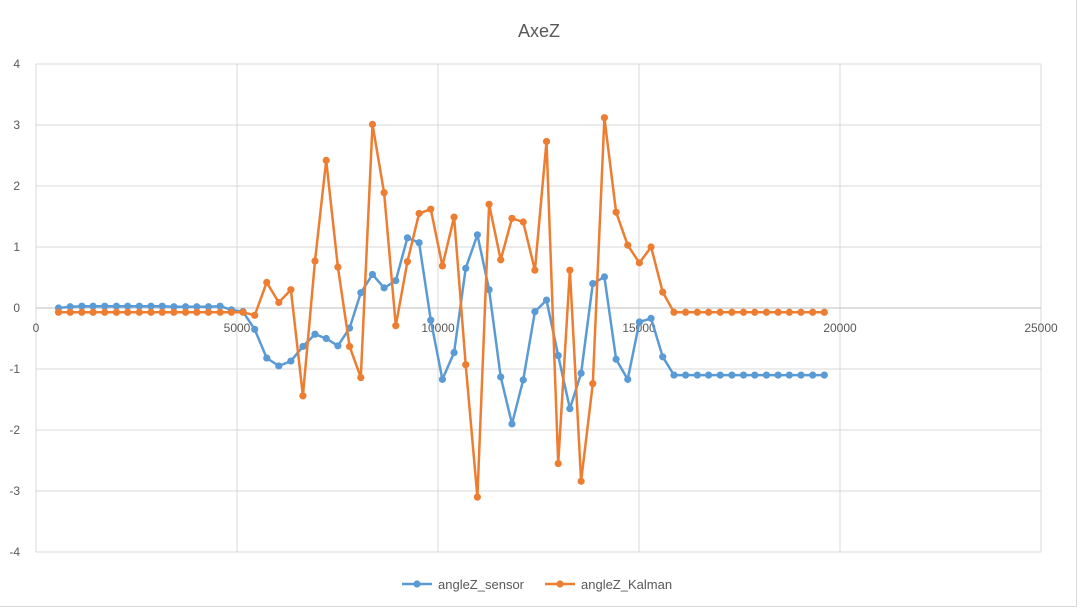 Image resolution: width=1085 pixels, height=611 pixels. Describe the element at coordinates (14, 552) in the screenshot. I see `y-tick-label: -4` at that location.